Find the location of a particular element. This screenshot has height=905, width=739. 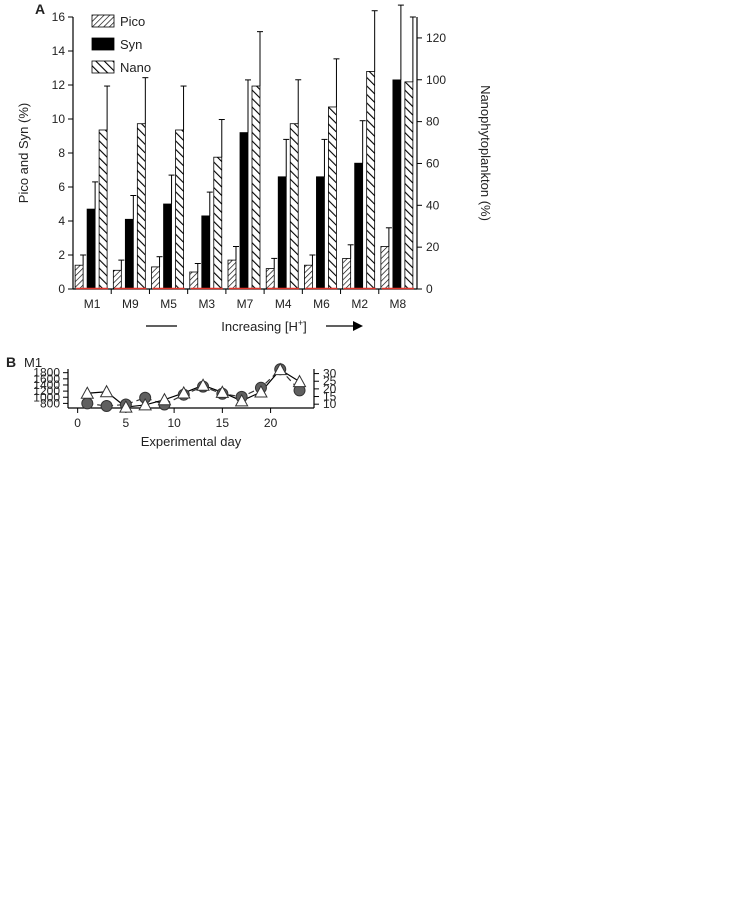

dmspp-line is located at coordinates (193, 387).